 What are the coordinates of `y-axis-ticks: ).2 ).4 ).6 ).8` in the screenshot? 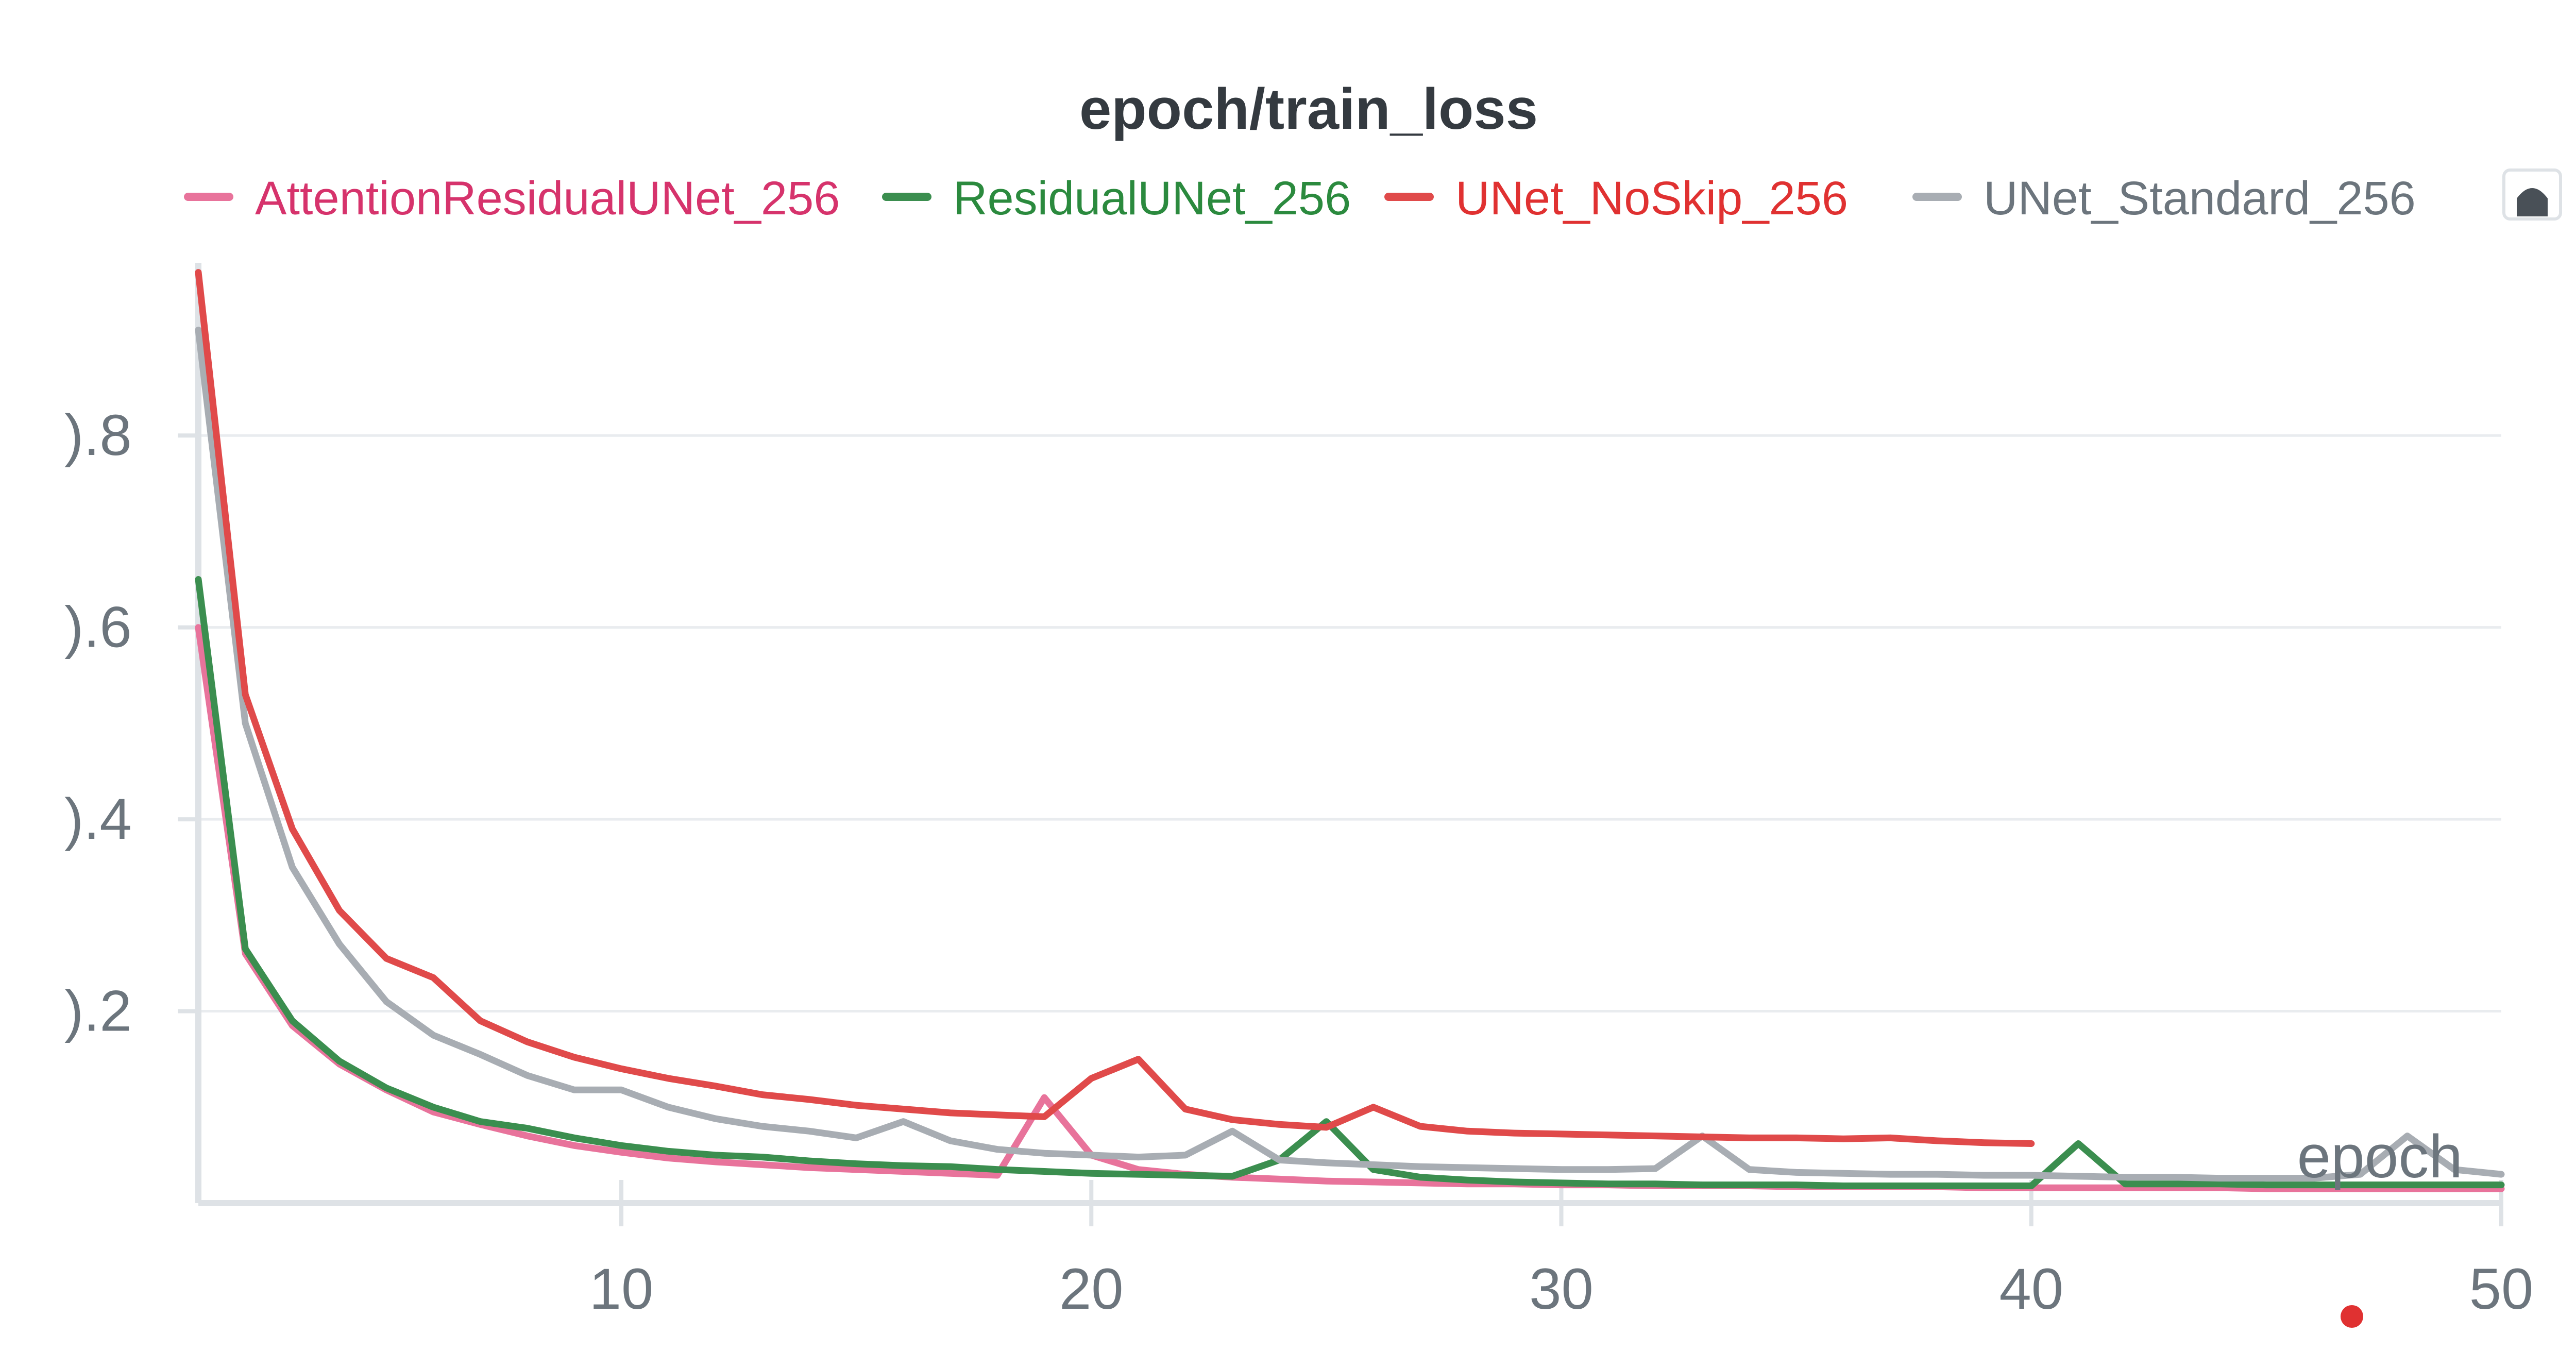 It's located at (131, 723).